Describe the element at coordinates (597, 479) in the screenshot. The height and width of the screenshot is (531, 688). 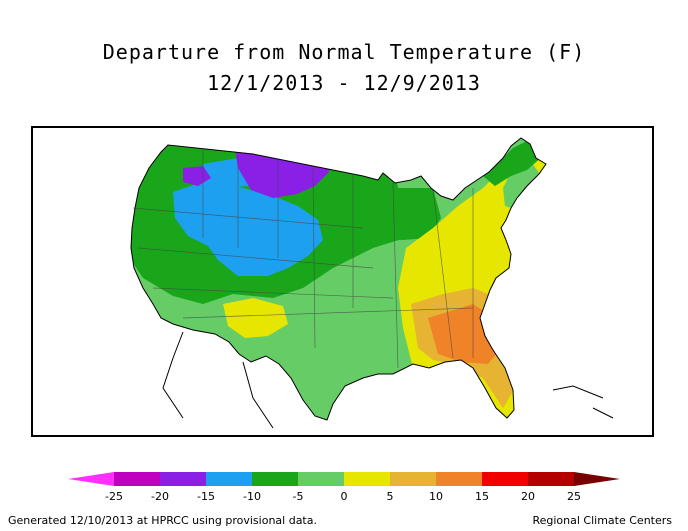
I see `legend-high-arrow` at that location.